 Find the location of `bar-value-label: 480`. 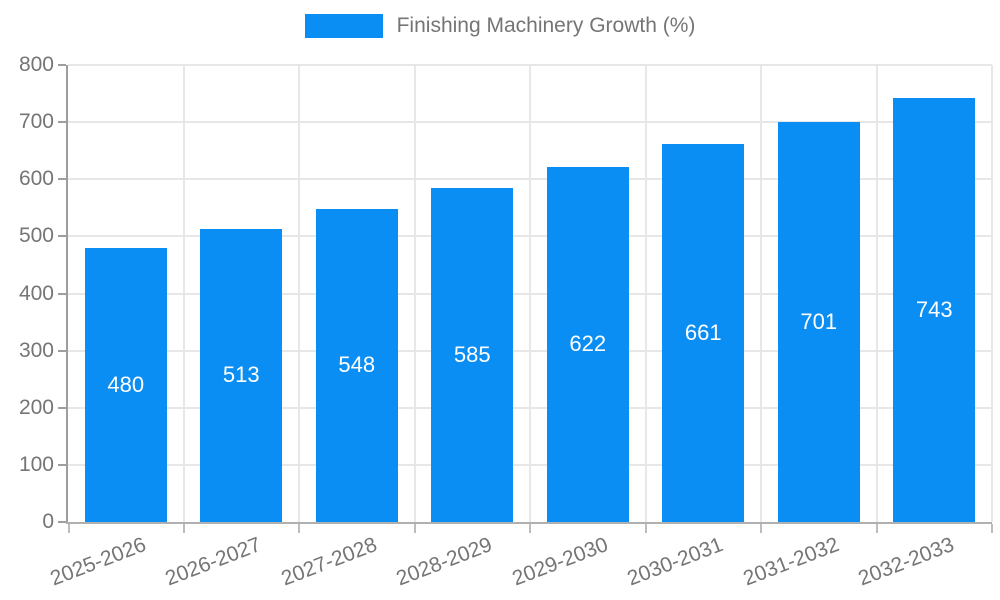

bar-value-label: 480 is located at coordinates (126, 384).